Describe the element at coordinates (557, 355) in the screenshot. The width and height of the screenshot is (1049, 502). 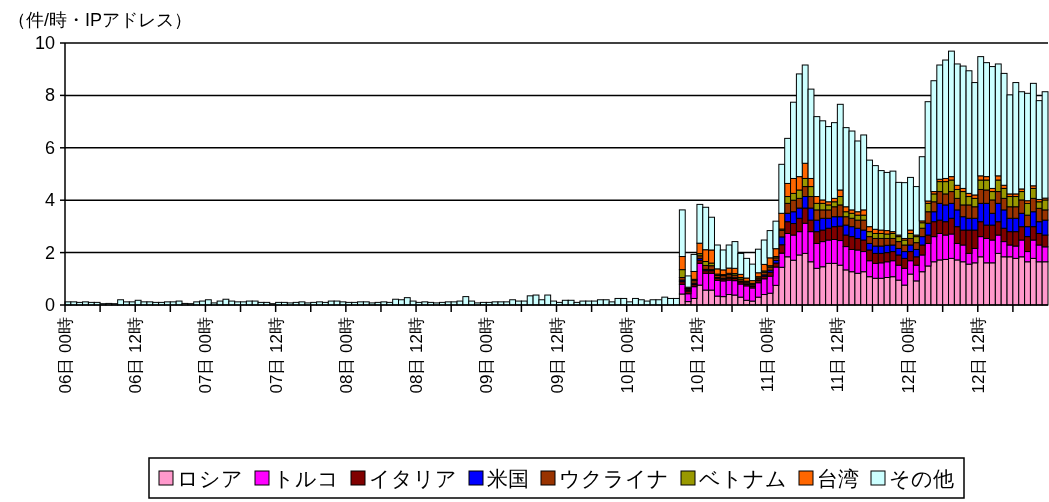
I see `x-tick-label: 09日 12時` at that location.